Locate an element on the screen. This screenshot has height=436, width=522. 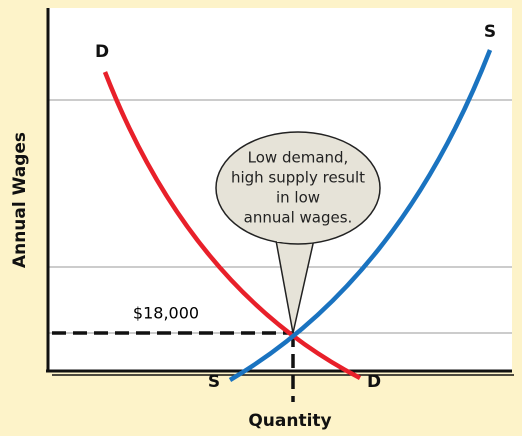
callout-text: in low is located at coordinates (298, 198).